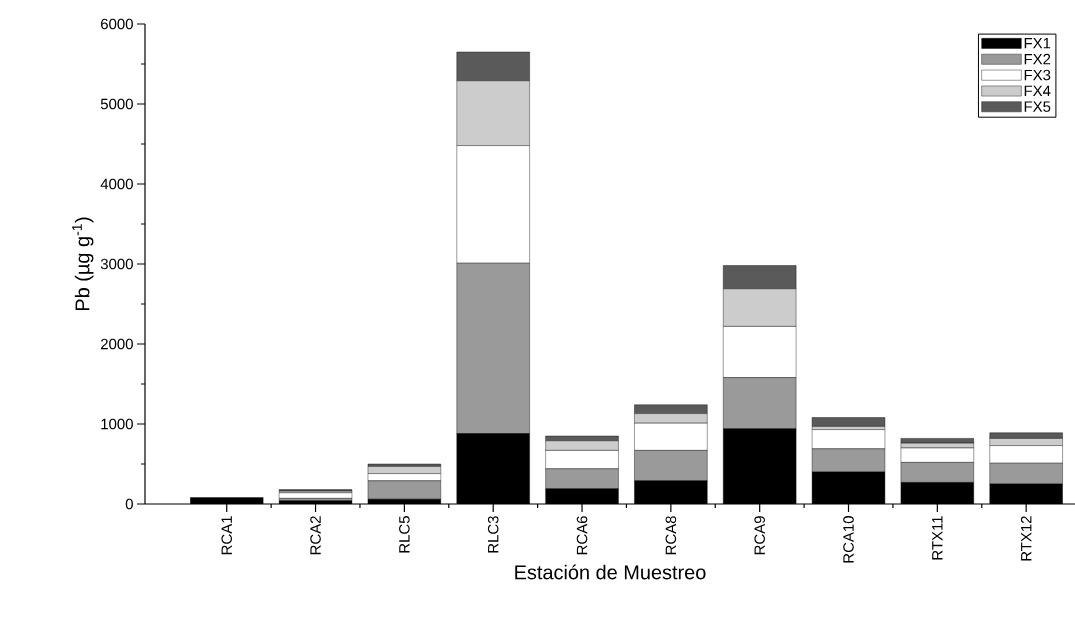 This screenshot has height=627, width=1075. What do you see at coordinates (129, 504) in the screenshot?
I see `y-tick-label: 0` at bounding box center [129, 504].